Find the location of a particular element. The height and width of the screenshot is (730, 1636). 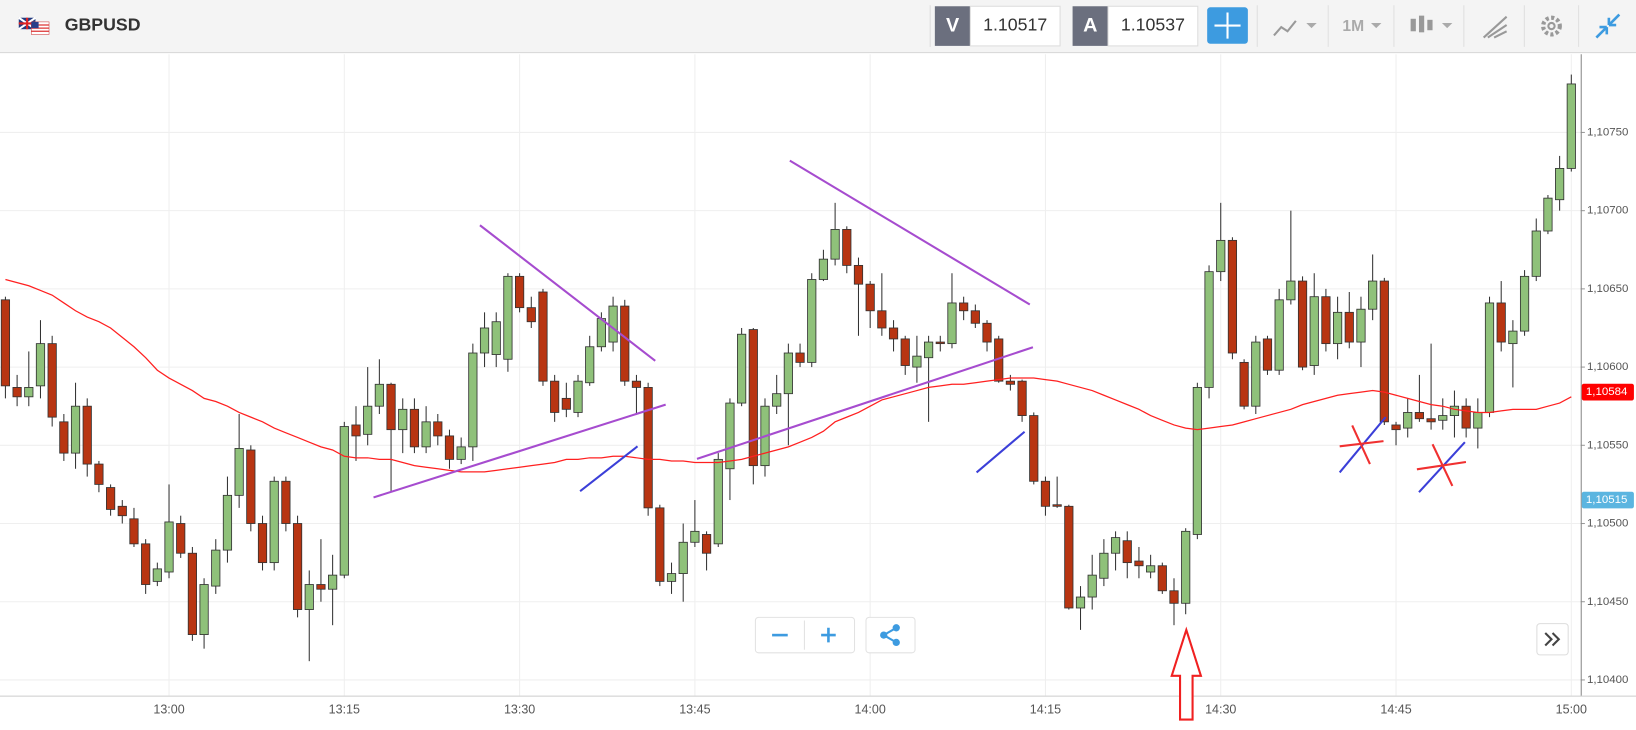

bid-box is located at coordinates (1015, 26).